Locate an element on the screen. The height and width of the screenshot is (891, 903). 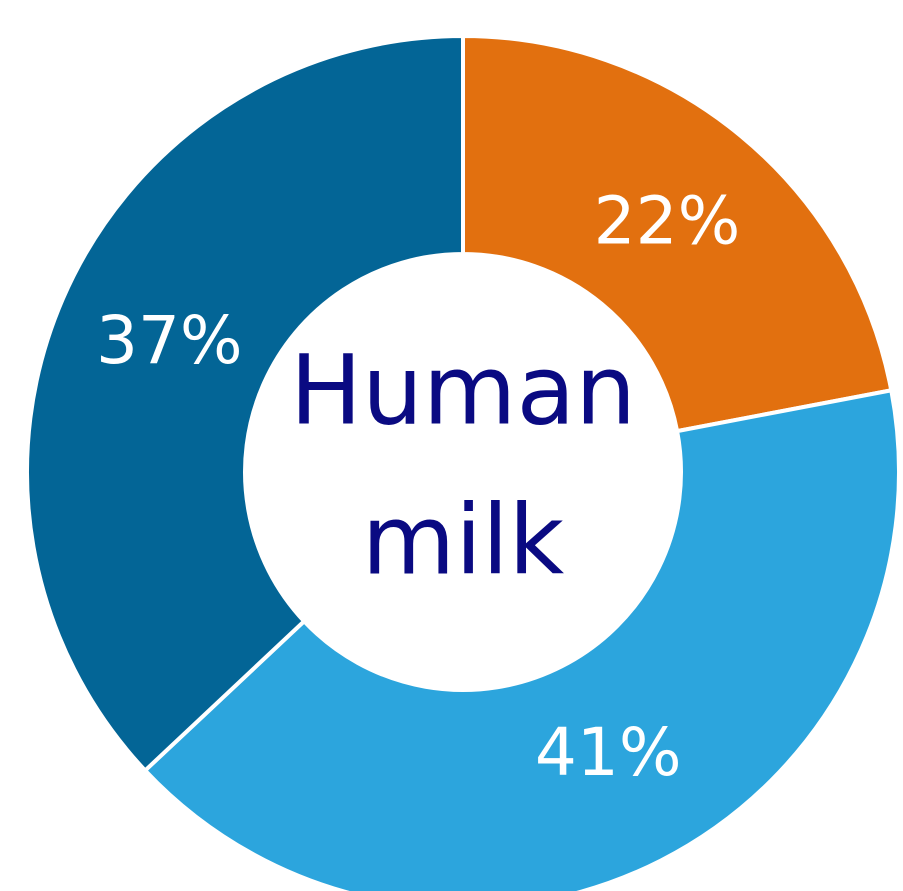
slice-label-1: 41% is located at coordinates (608, 752).